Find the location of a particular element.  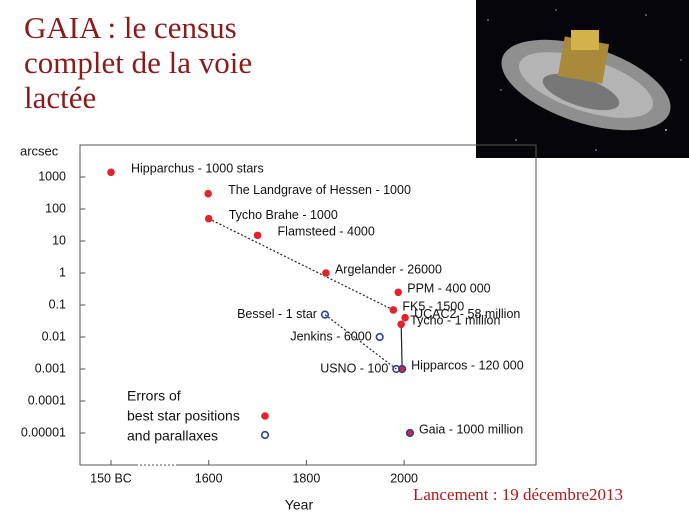

y-tick-label: 0.001 is located at coordinates (50, 368).